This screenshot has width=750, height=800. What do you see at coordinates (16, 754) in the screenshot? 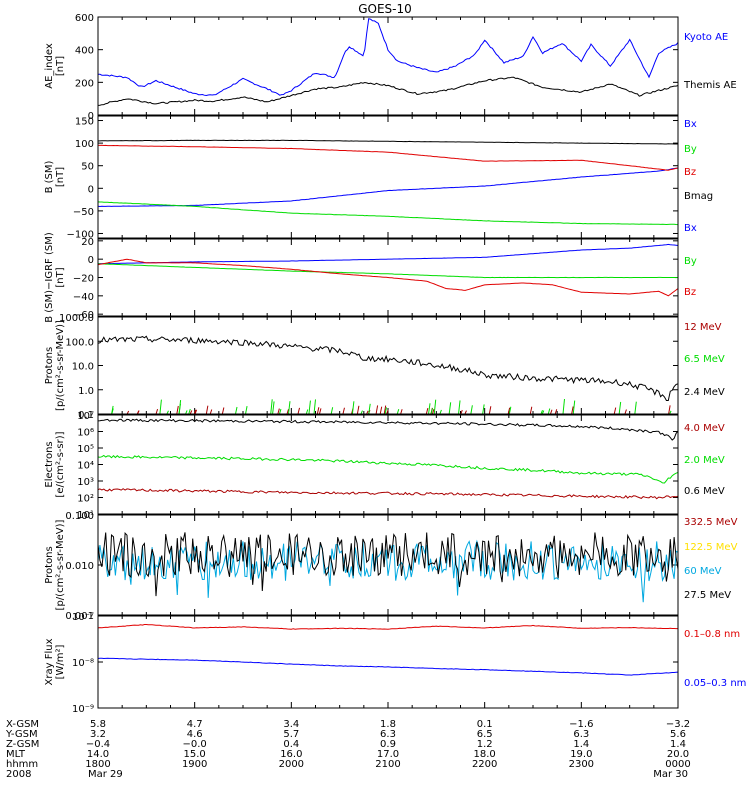
I see `x-row-label: MLT` at bounding box center [16, 754].